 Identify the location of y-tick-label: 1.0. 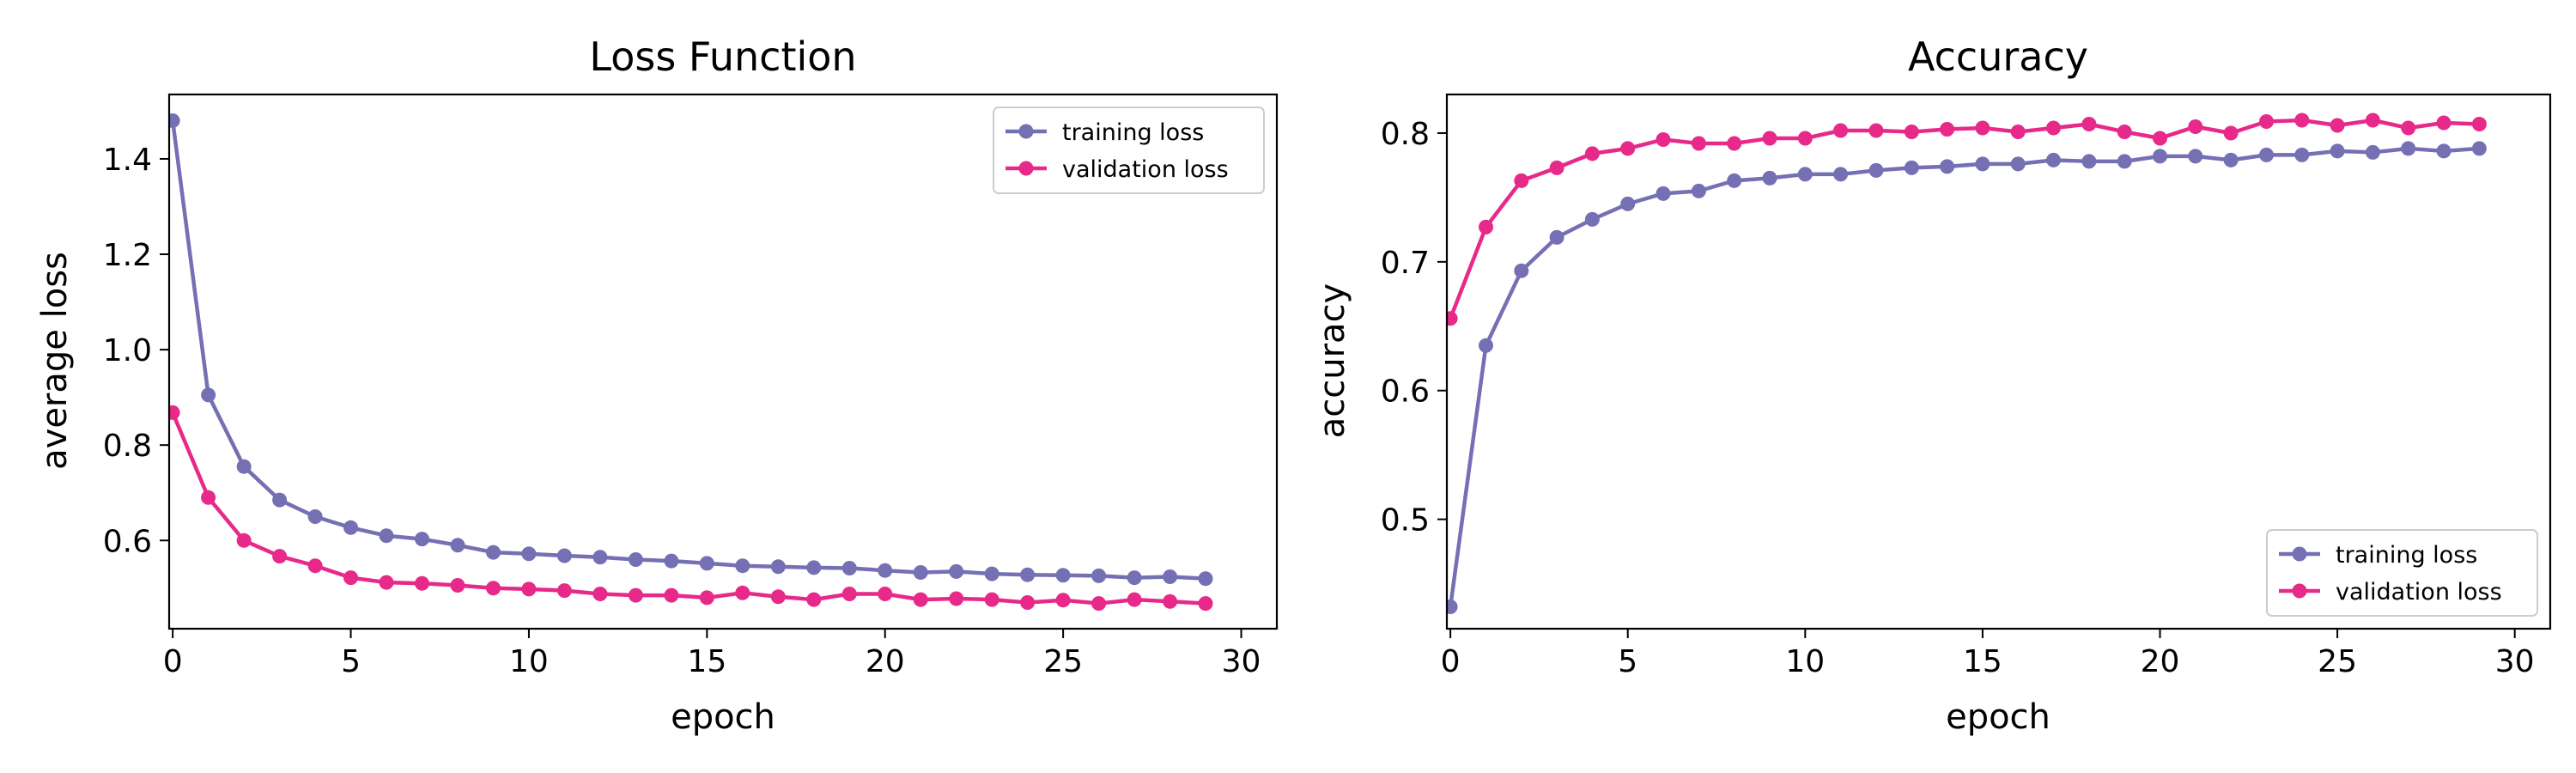
(128, 350).